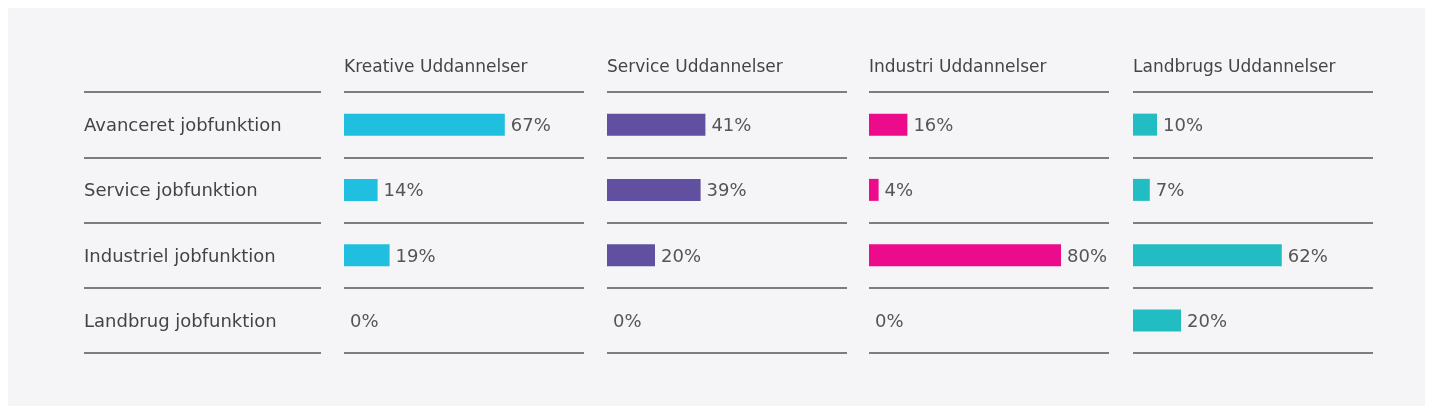  What do you see at coordinates (171, 190) in the screenshot?
I see `y-tick-label: Service jobfunktion` at bounding box center [171, 190].